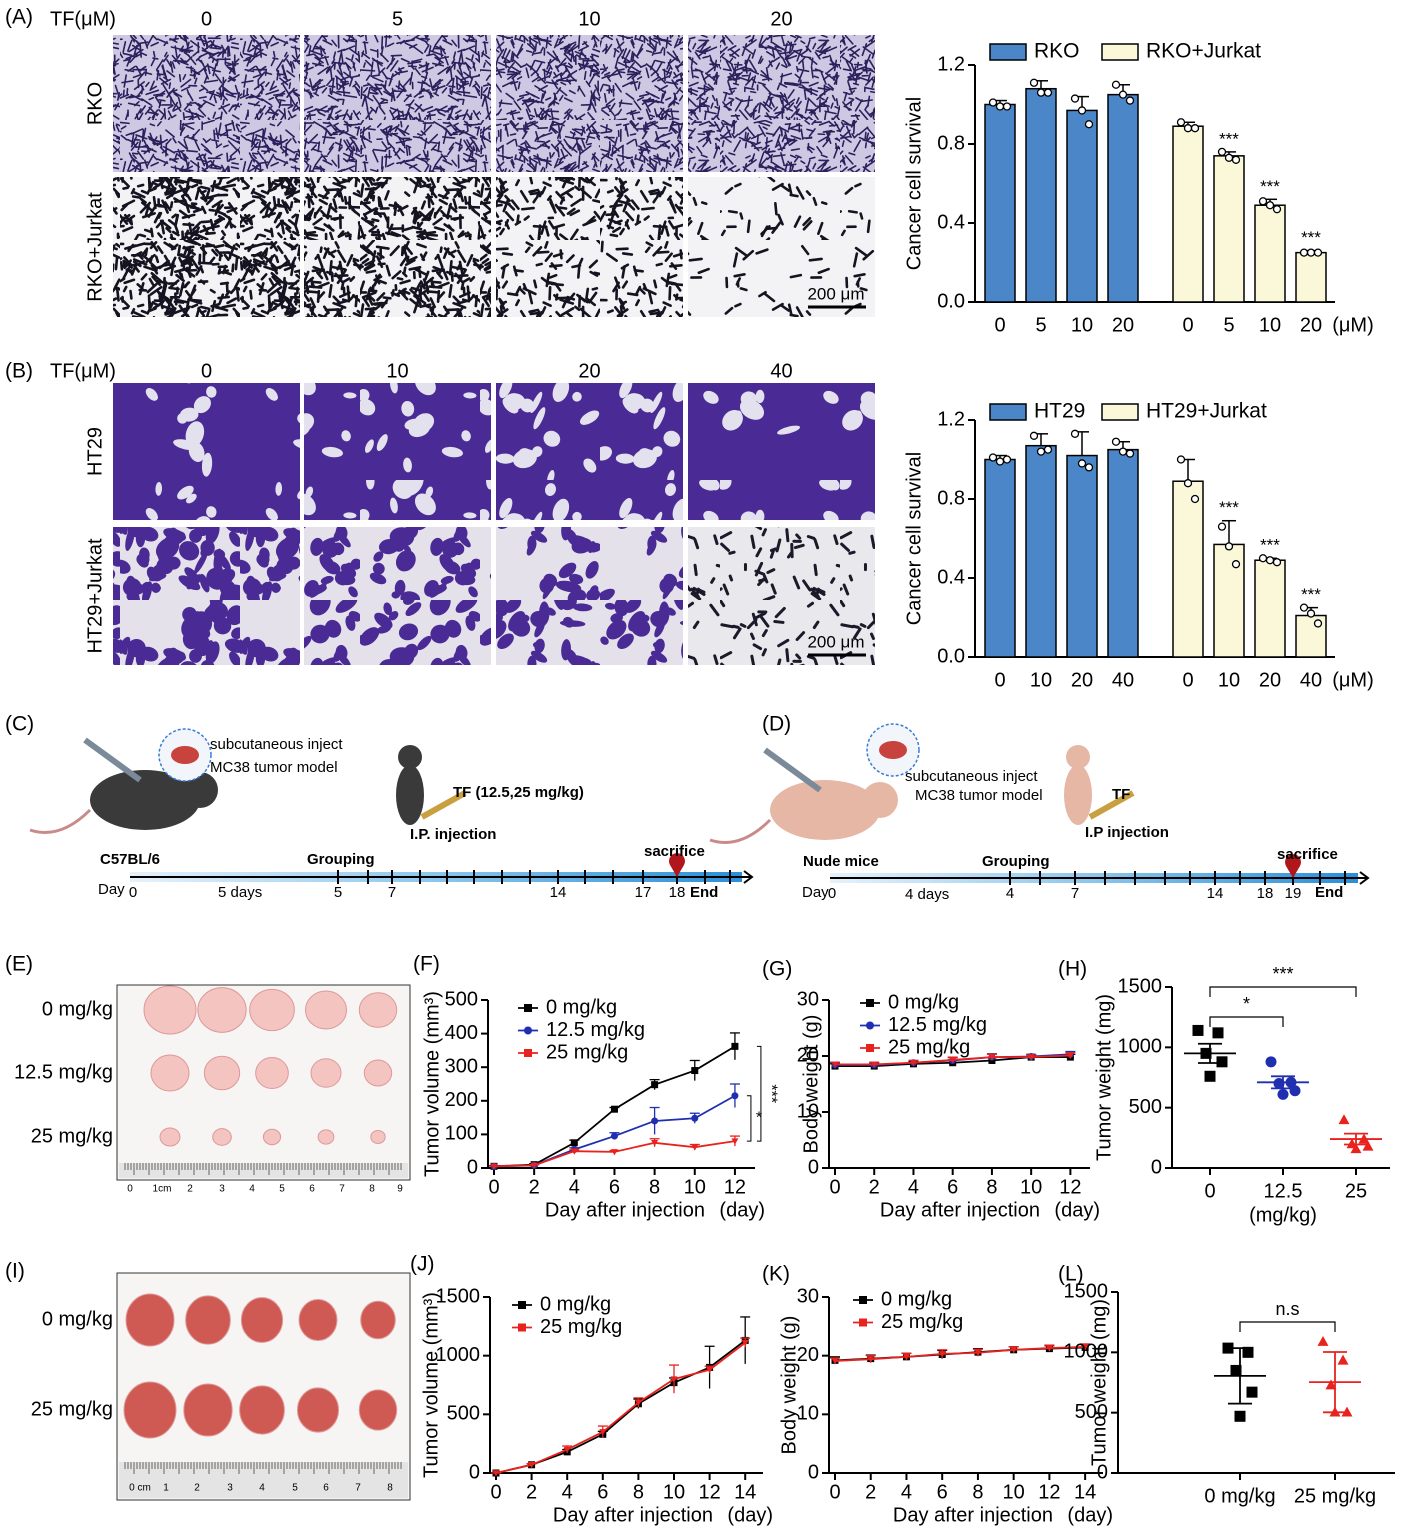 Image resolution: width=1403 pixels, height=1540 pixels. Describe the element at coordinates (1287, 1309) in the screenshot. I see `significance: n.s` at that location.